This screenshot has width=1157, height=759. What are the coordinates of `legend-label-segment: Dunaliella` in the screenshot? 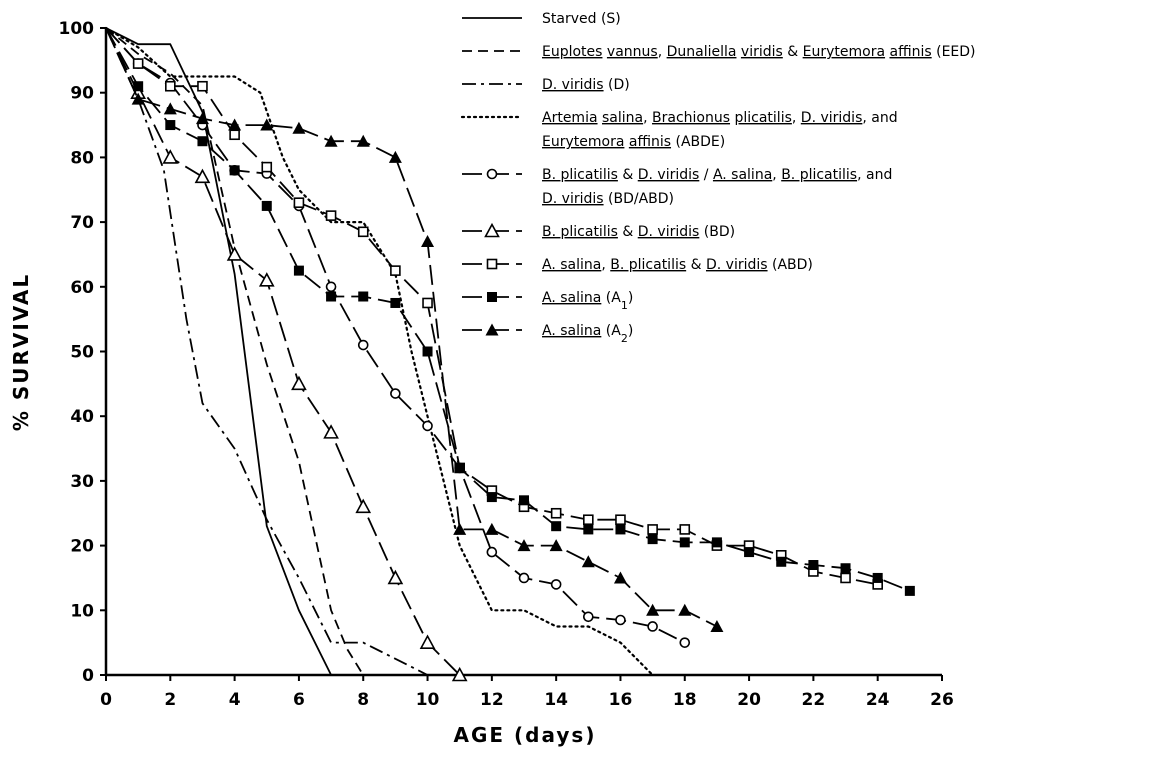 It's located at (702, 52).